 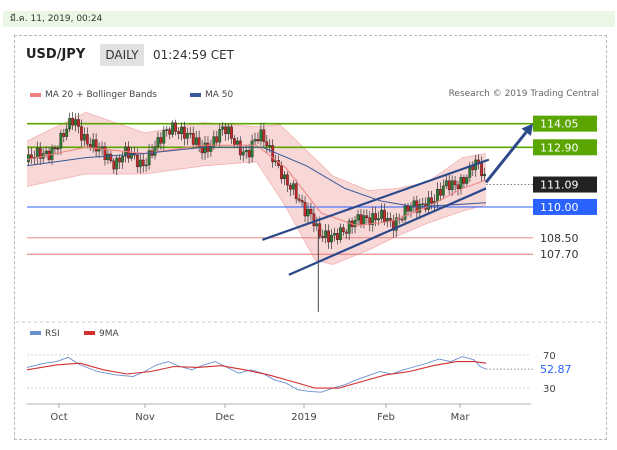 What do you see at coordinates (101, 95) in the screenshot?
I see `legend-ma20-label: MA 20 + Bollinger Bands` at bounding box center [101, 95].